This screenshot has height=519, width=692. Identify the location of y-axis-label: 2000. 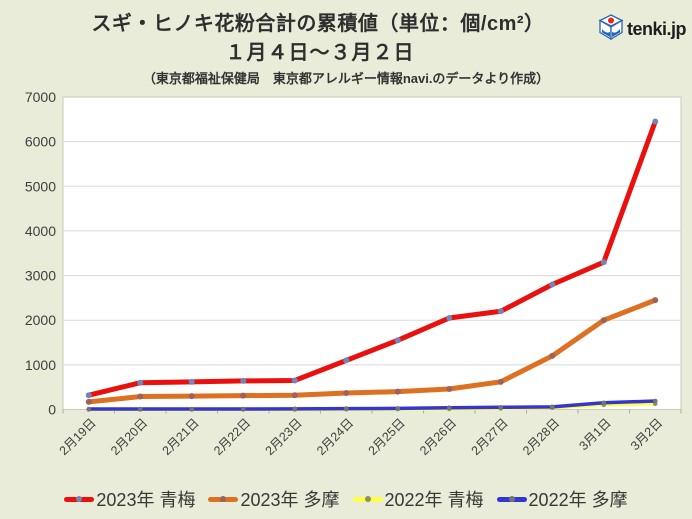
(40, 320).